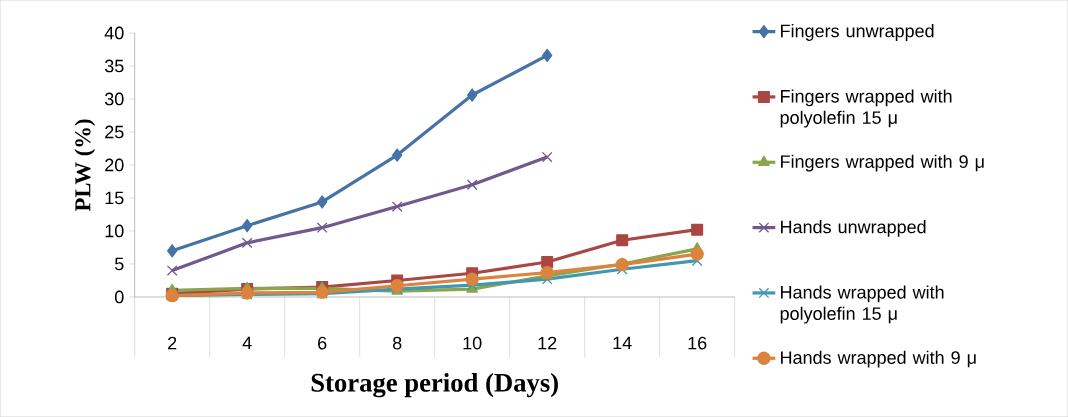 The width and height of the screenshot is (1068, 417). I want to click on y-tick-label: 20, so click(114, 165).